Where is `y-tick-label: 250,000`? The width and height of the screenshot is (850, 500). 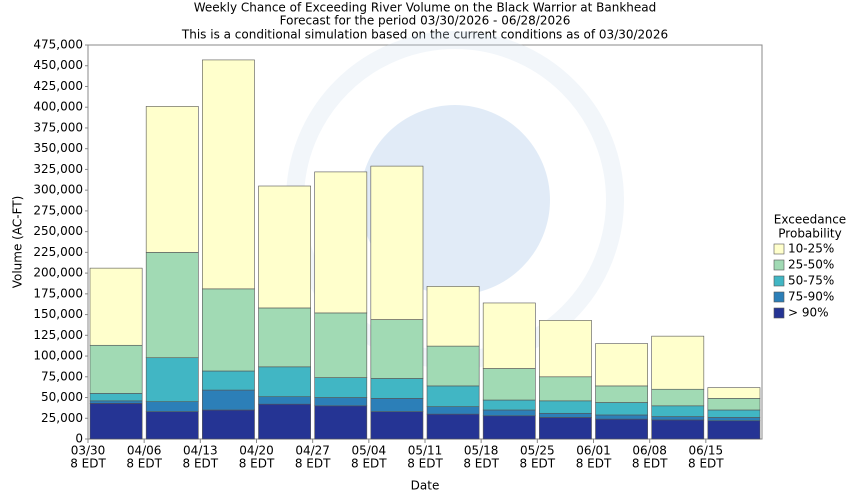
y-tick-label: 250,000 is located at coordinates (58, 231).